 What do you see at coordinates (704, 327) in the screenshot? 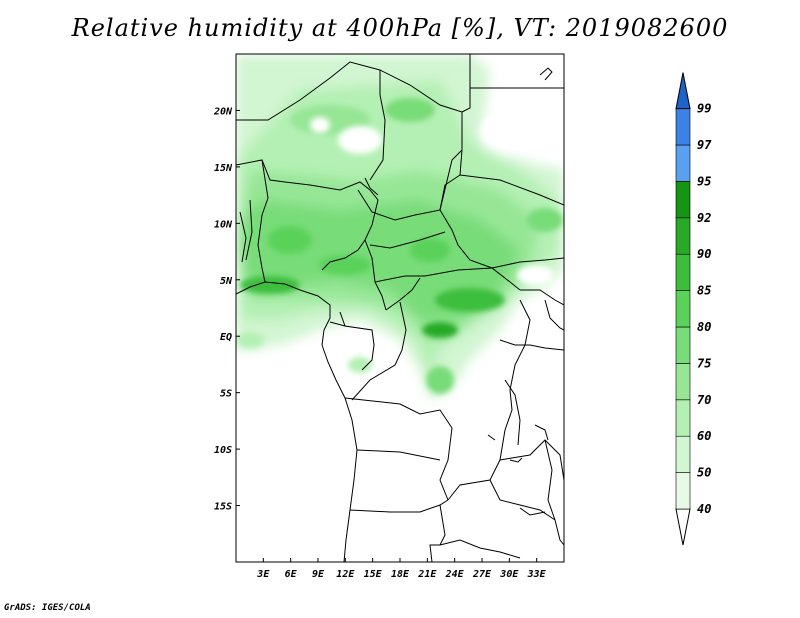
I see `colorbar-label: 80` at bounding box center [704, 327].